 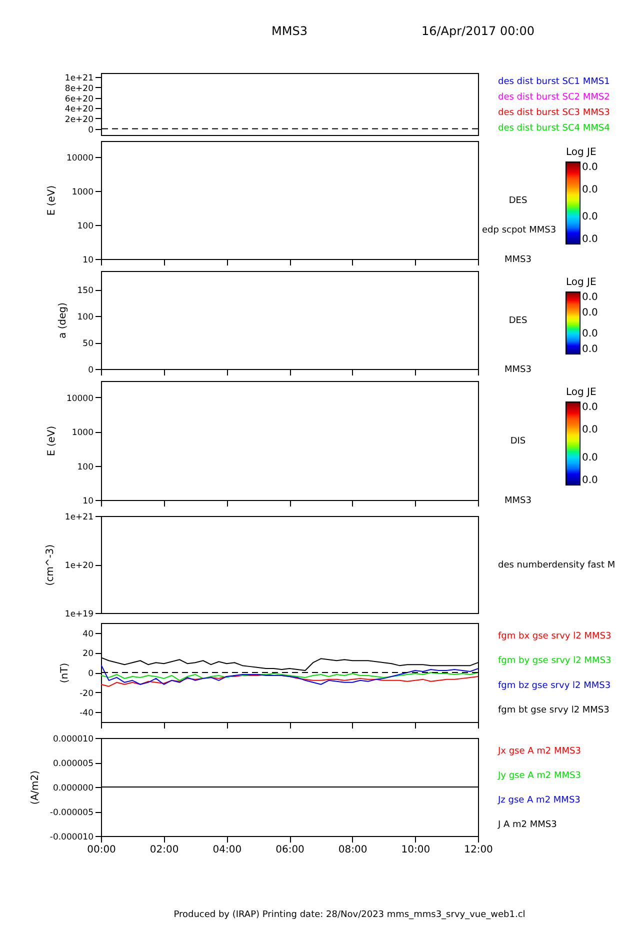 What do you see at coordinates (73, 739) in the screenshot?
I see `y-tick-label: 0.000010` at bounding box center [73, 739].